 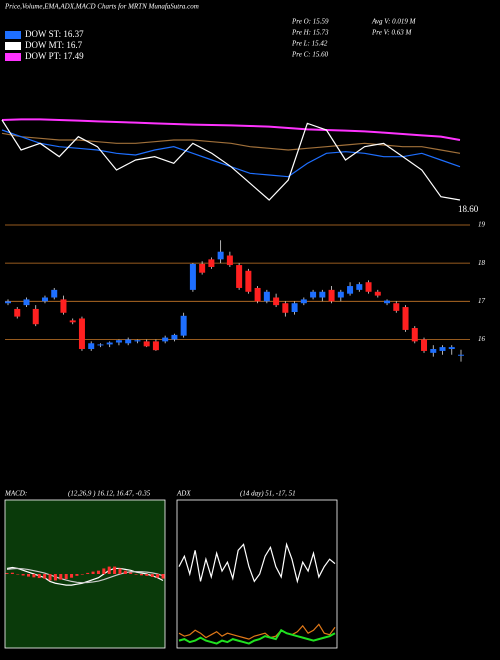 What do you see at coordinates (310, 33) in the screenshot?
I see `info-text: Pre H: 15.73` at bounding box center [310, 33].